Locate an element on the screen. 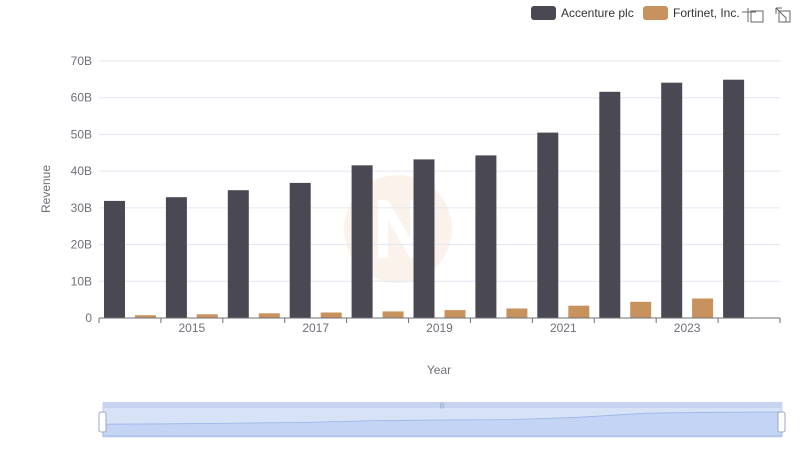 Image resolution: width=800 pixels, height=461 pixels. data-zoom-move-handle: ||| is located at coordinates (442, 406).